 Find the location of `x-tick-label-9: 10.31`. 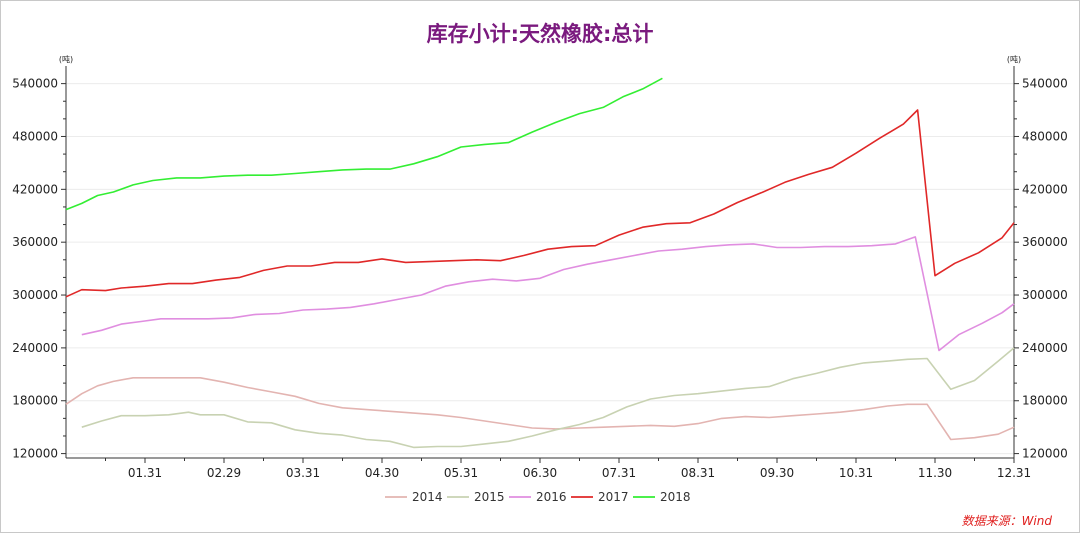

x-tick-label-9: 10.31 is located at coordinates (856, 473).